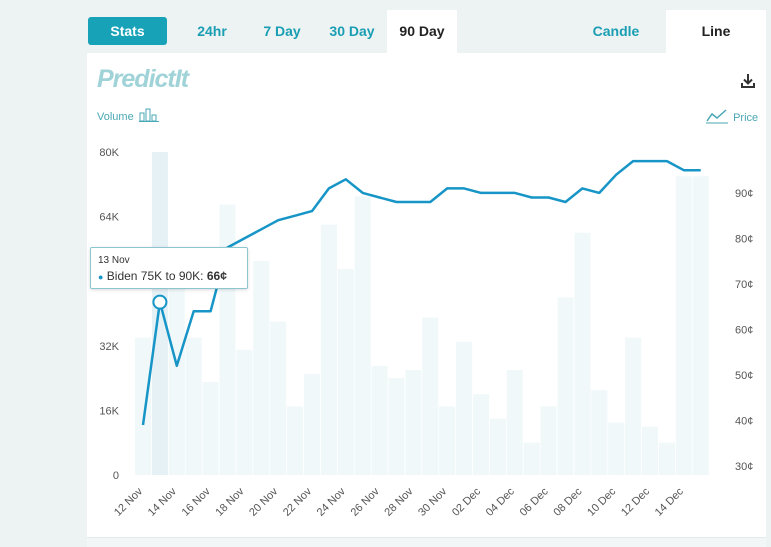  Describe the element at coordinates (744, 376) in the screenshot. I see `price-tick-label: 50¢` at that location.